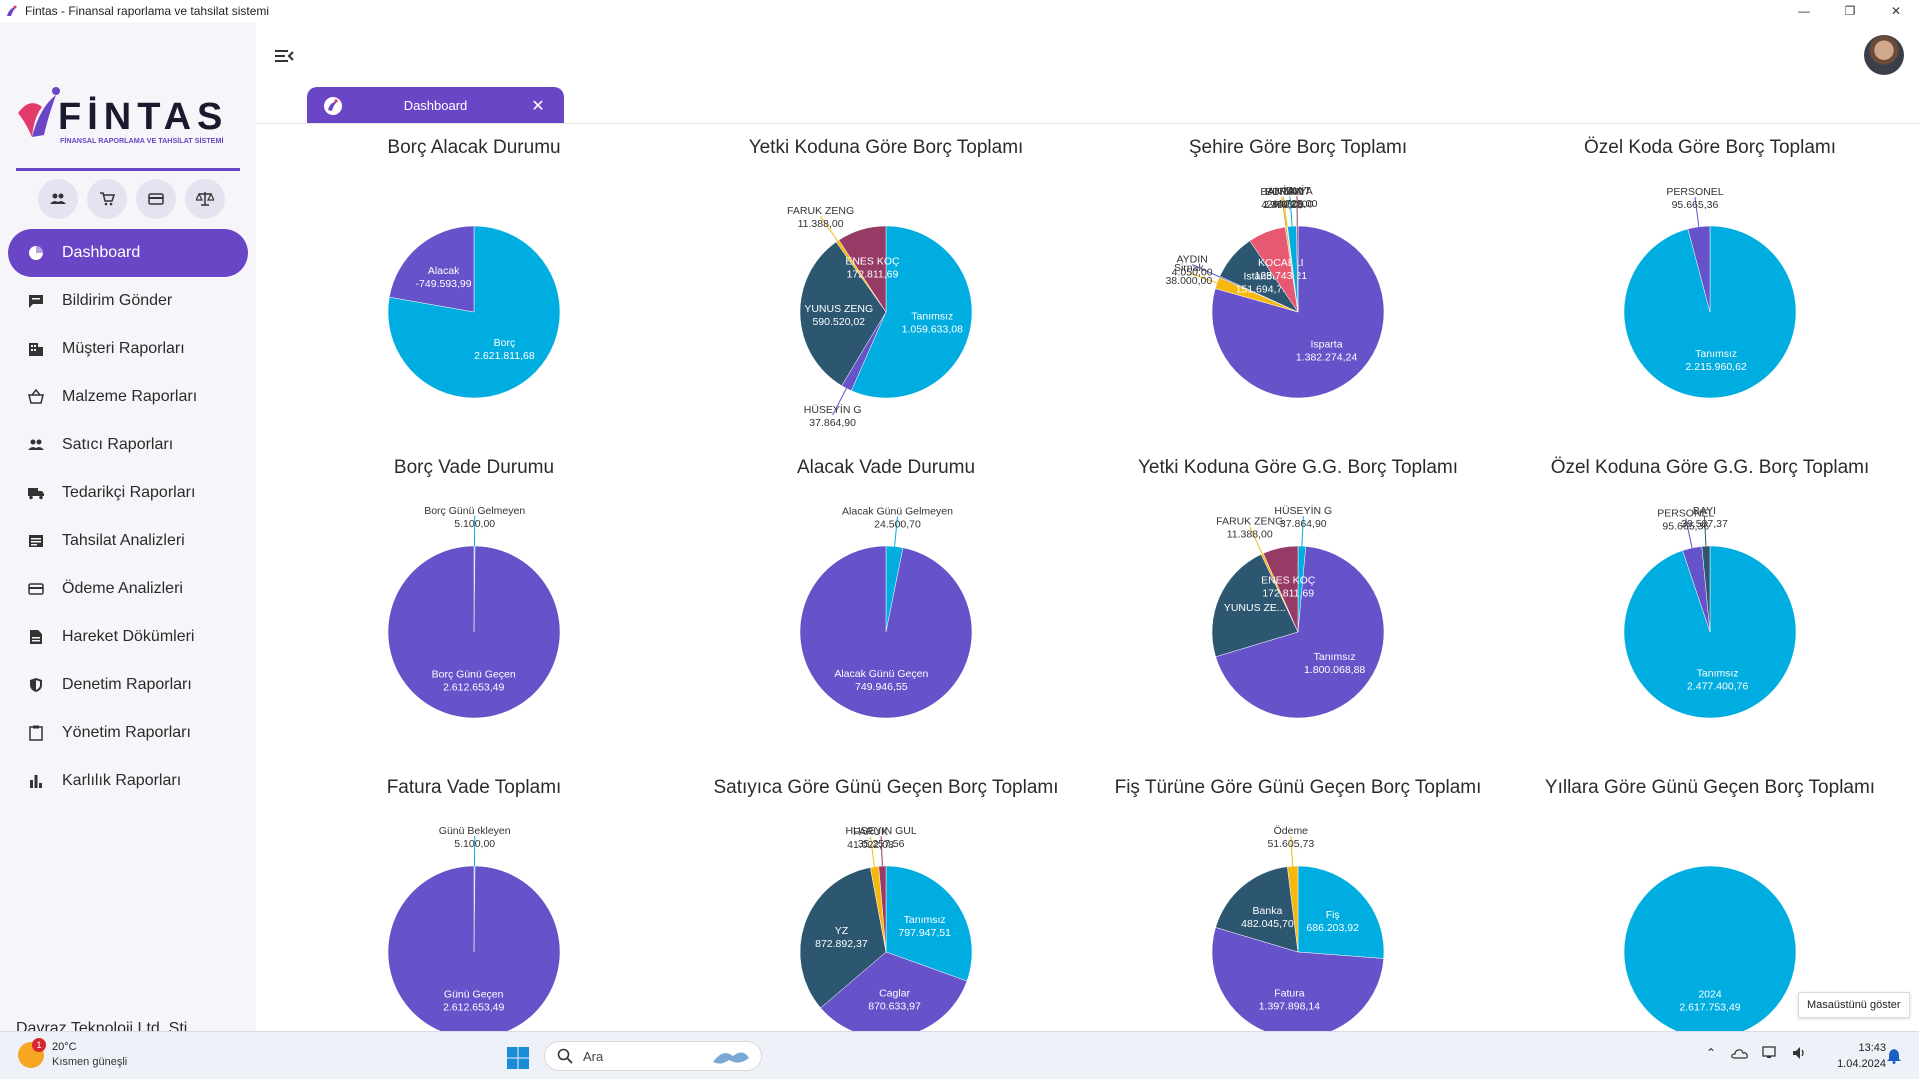 The width and height of the screenshot is (1919, 1084). I want to click on notification-bell-icon, so click(1894, 1056).